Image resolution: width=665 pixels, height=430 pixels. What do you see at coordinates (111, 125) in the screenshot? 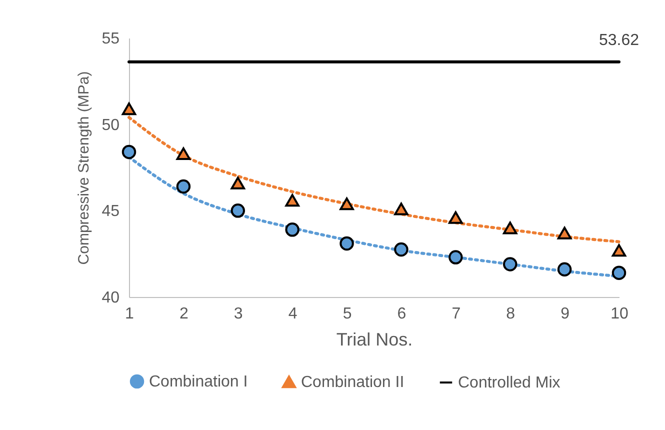
I see `y-tick-label: 50` at bounding box center [111, 125].